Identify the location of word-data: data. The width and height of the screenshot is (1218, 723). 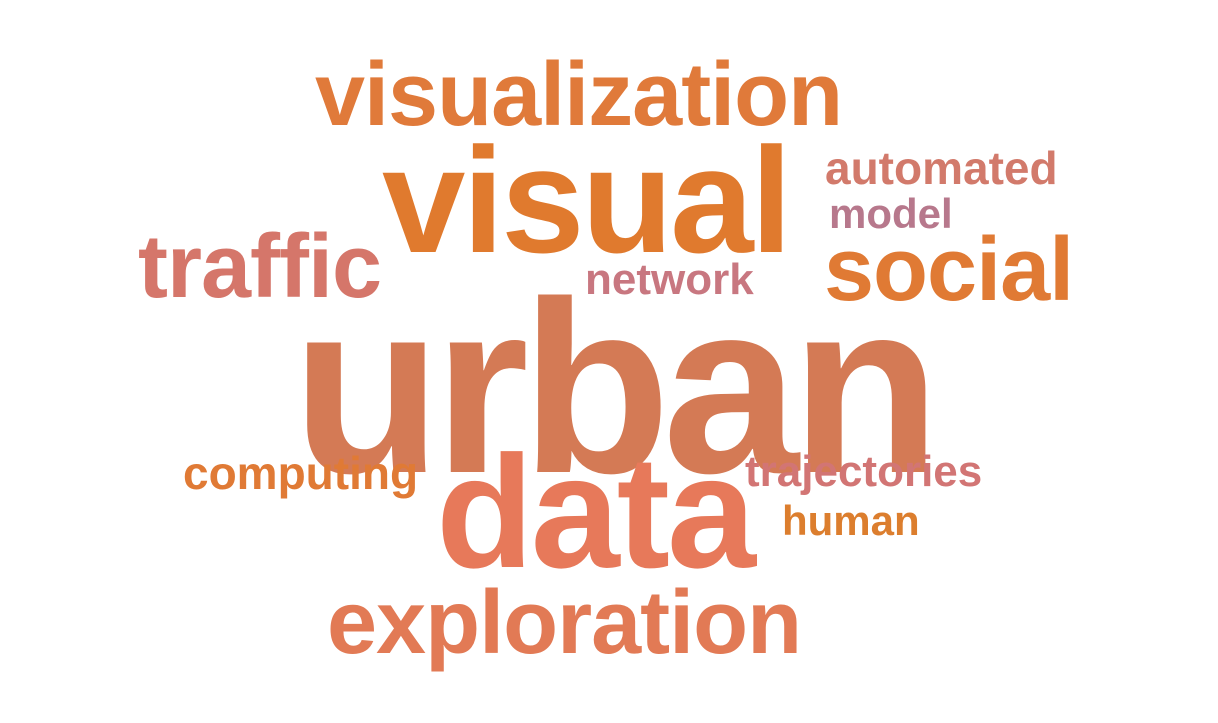
(596, 511).